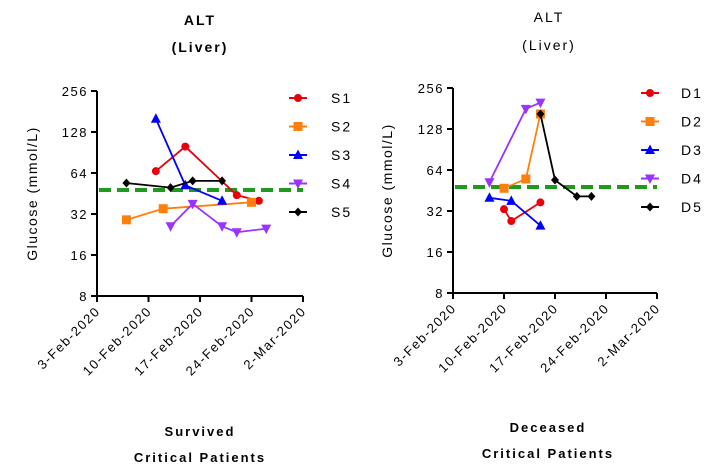 The width and height of the screenshot is (724, 466). I want to click on legend-label-s1: S1, so click(341, 98).